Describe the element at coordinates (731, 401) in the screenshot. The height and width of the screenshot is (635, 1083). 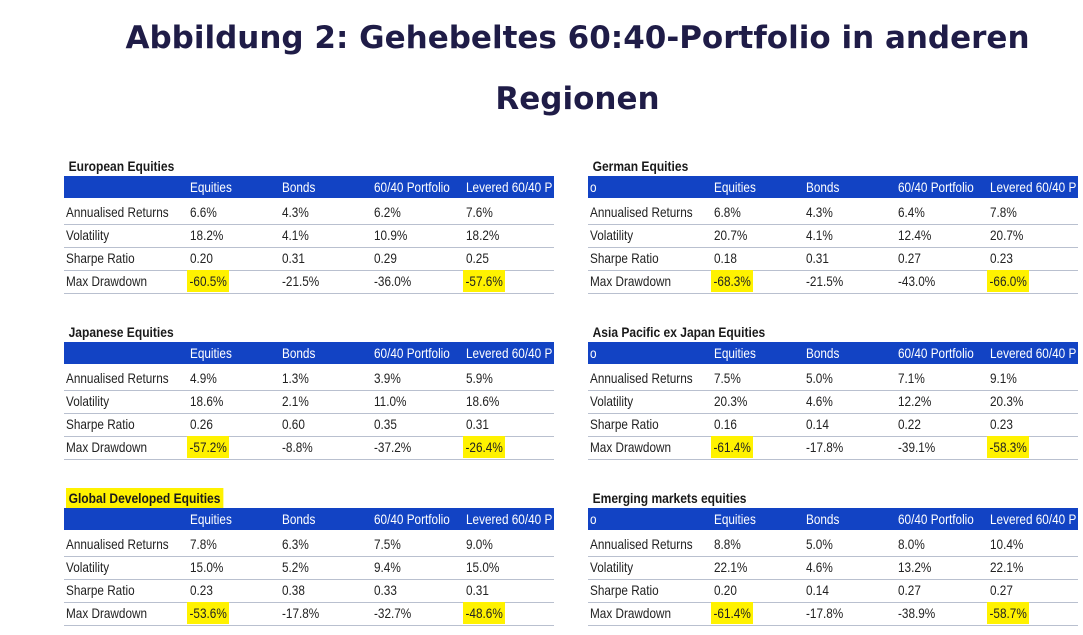
I see `value-cell: 20.3%` at that location.